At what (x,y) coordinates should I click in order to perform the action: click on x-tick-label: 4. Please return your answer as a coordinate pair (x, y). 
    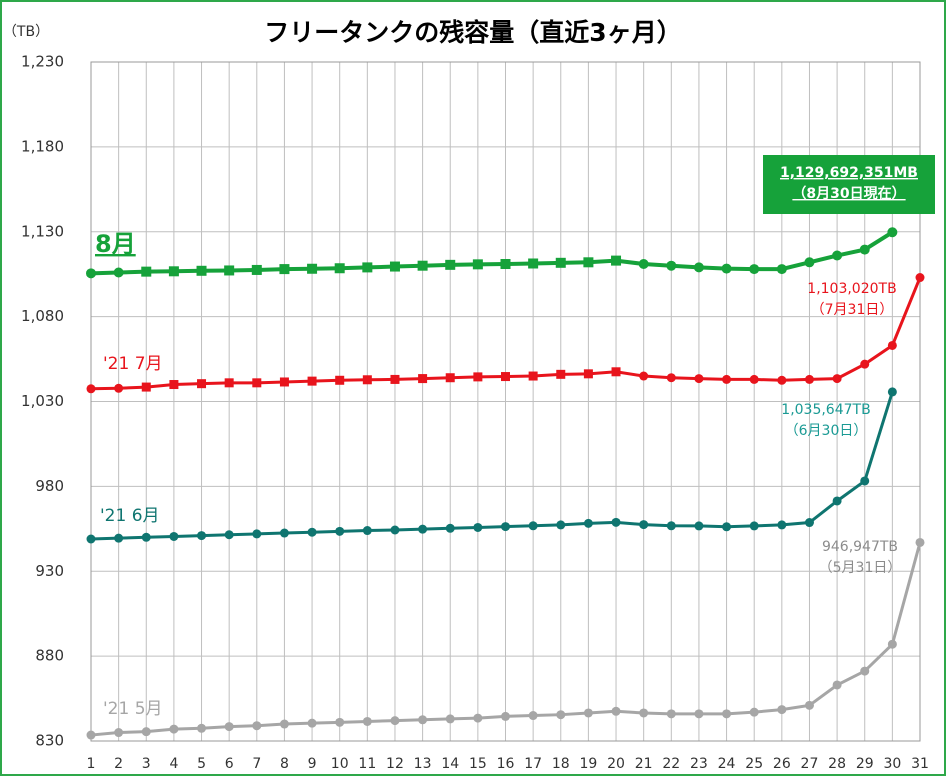
    Looking at the image, I should click on (173, 764).